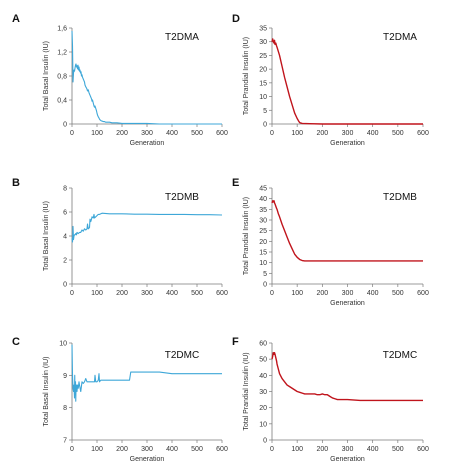 The width and height of the screenshot is (474, 474). What do you see at coordinates (235, 183) in the screenshot?
I see `panel-letter: E` at bounding box center [235, 183].